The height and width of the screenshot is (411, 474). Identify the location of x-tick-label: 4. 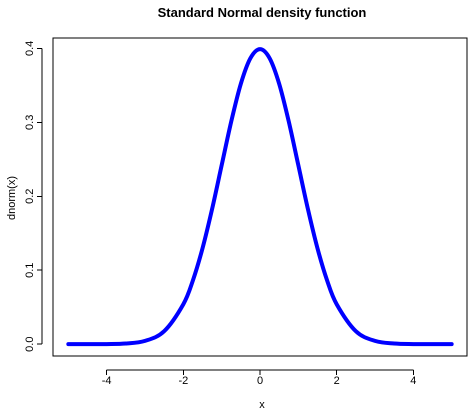
(413, 381).